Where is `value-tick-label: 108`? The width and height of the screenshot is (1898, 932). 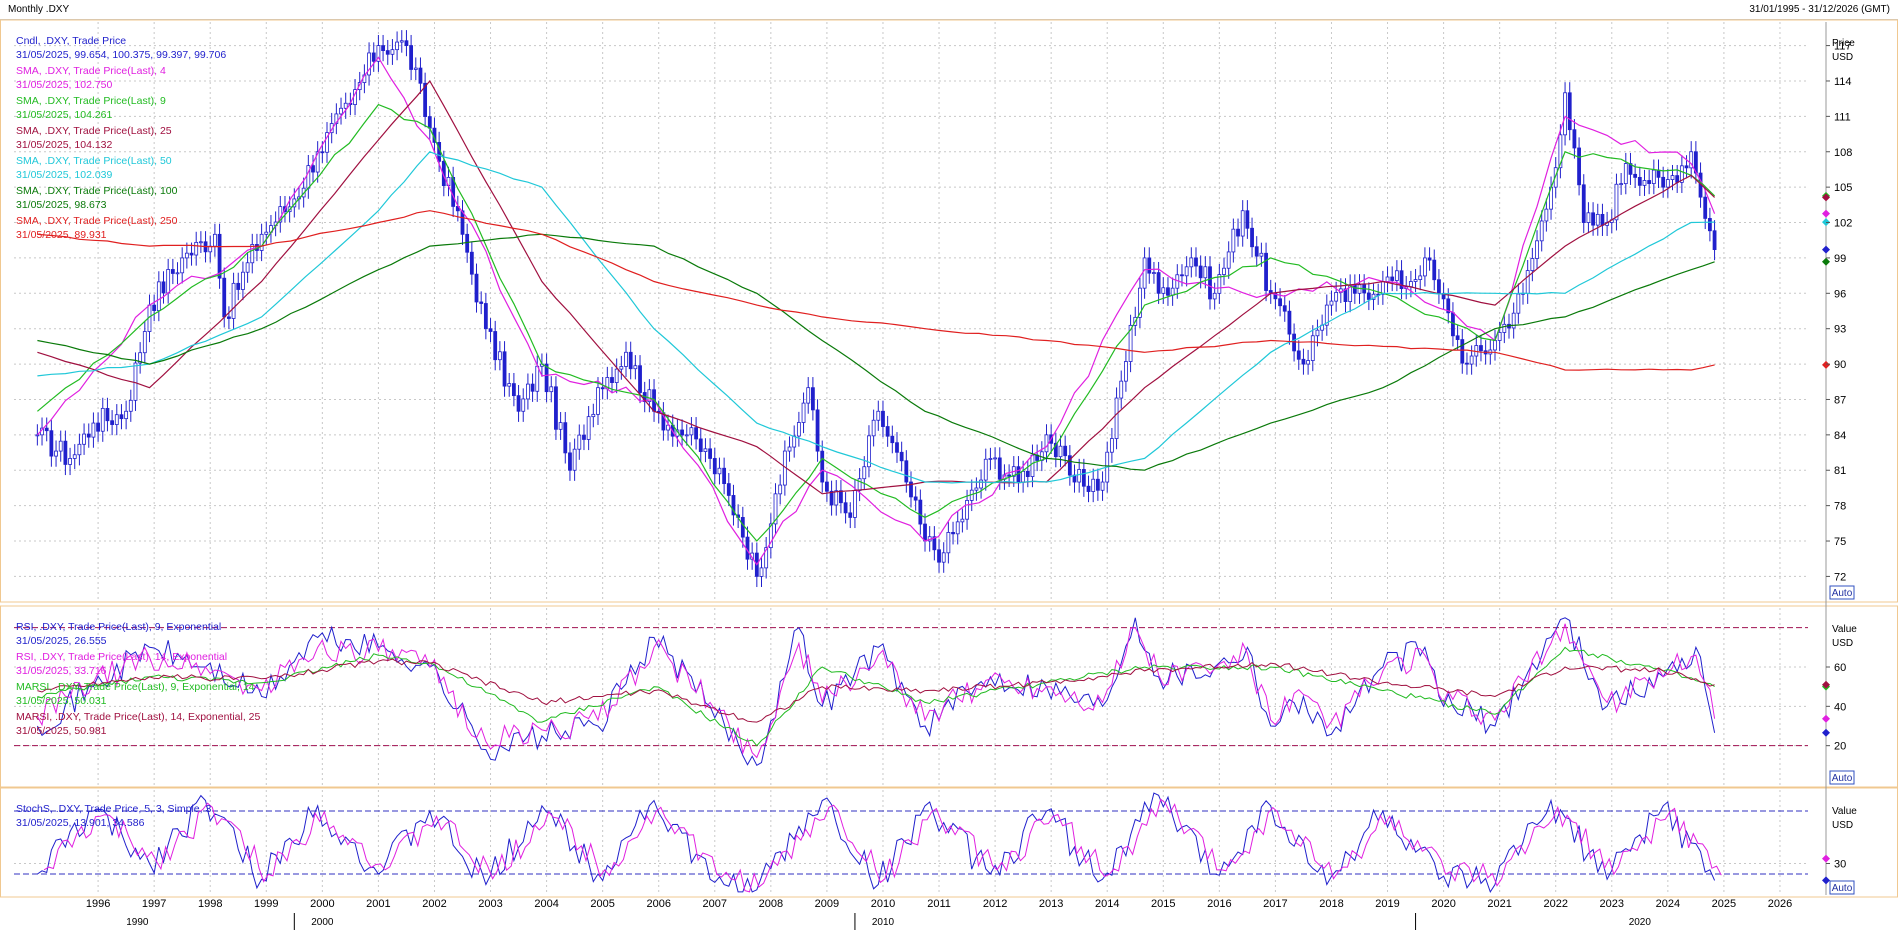 value-tick-label: 108 is located at coordinates (1843, 153).